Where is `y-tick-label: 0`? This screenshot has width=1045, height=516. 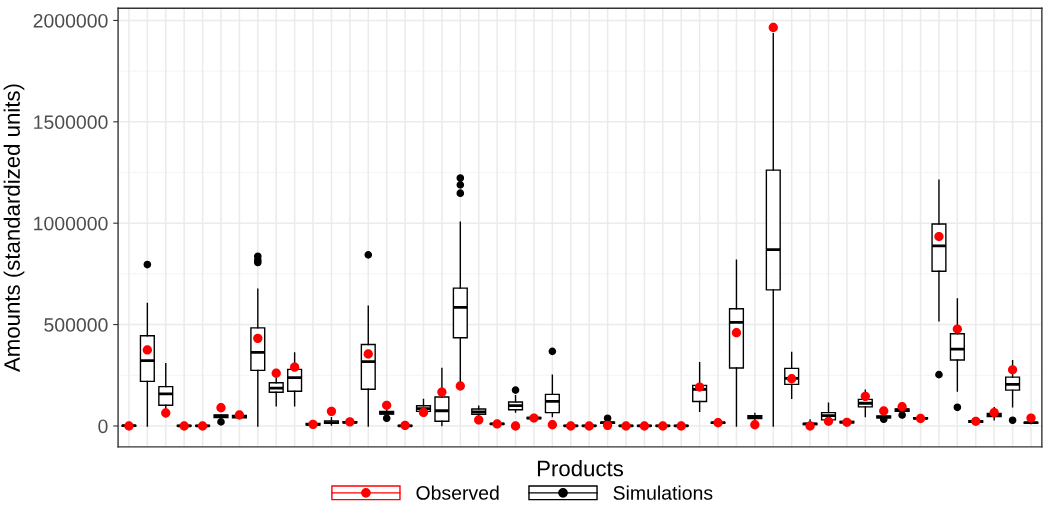
y-tick-label: 0 is located at coordinates (103, 426).